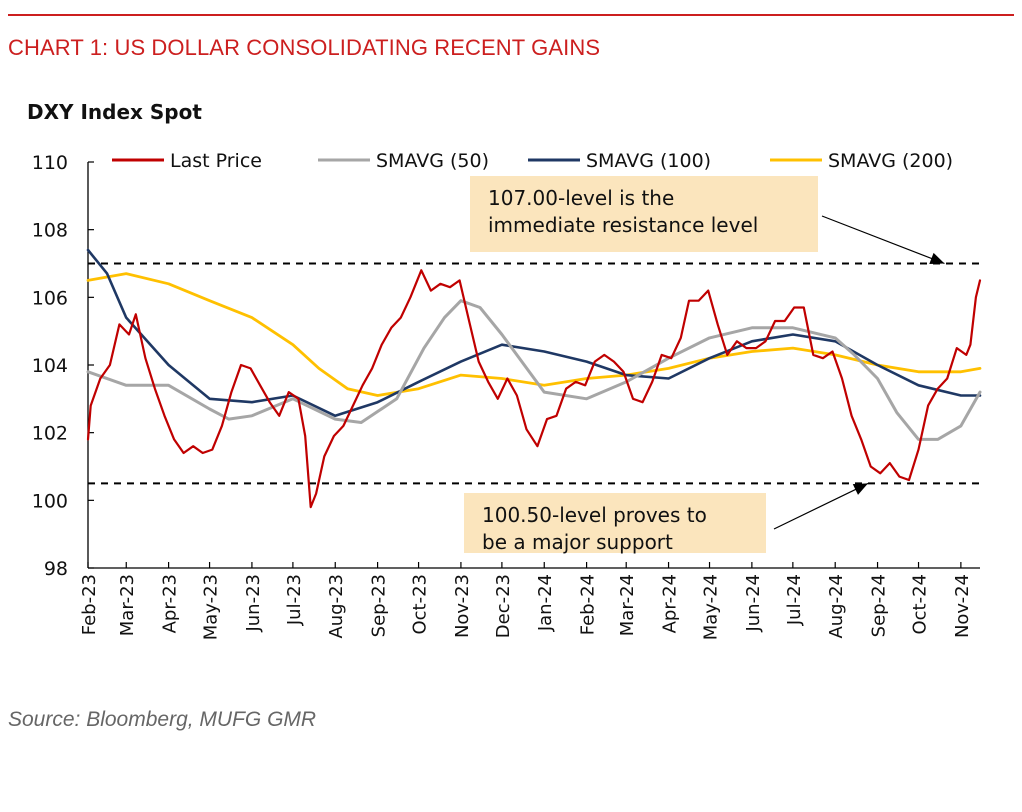  What do you see at coordinates (577, 542) in the screenshot?
I see `annotation-text: be a major support` at bounding box center [577, 542].